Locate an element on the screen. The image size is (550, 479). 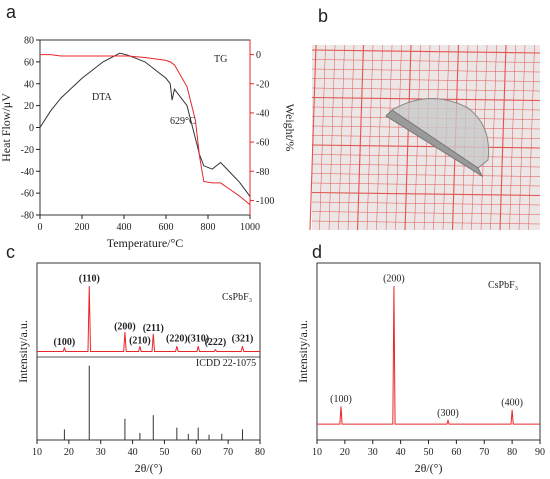
x-tick-label: 70 is located at coordinates (228, 452).